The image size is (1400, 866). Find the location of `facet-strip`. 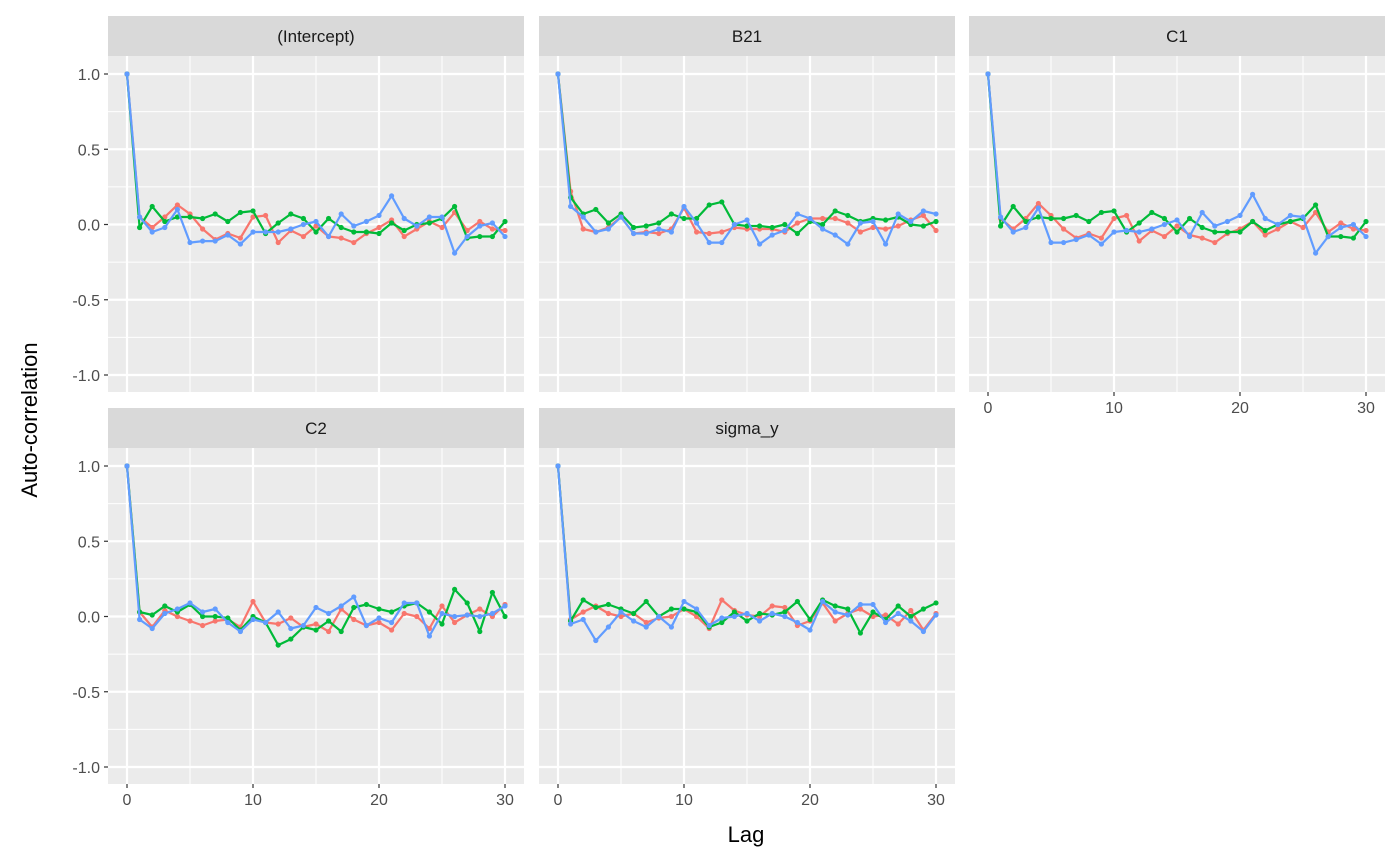

facet-strip is located at coordinates (747, 428).